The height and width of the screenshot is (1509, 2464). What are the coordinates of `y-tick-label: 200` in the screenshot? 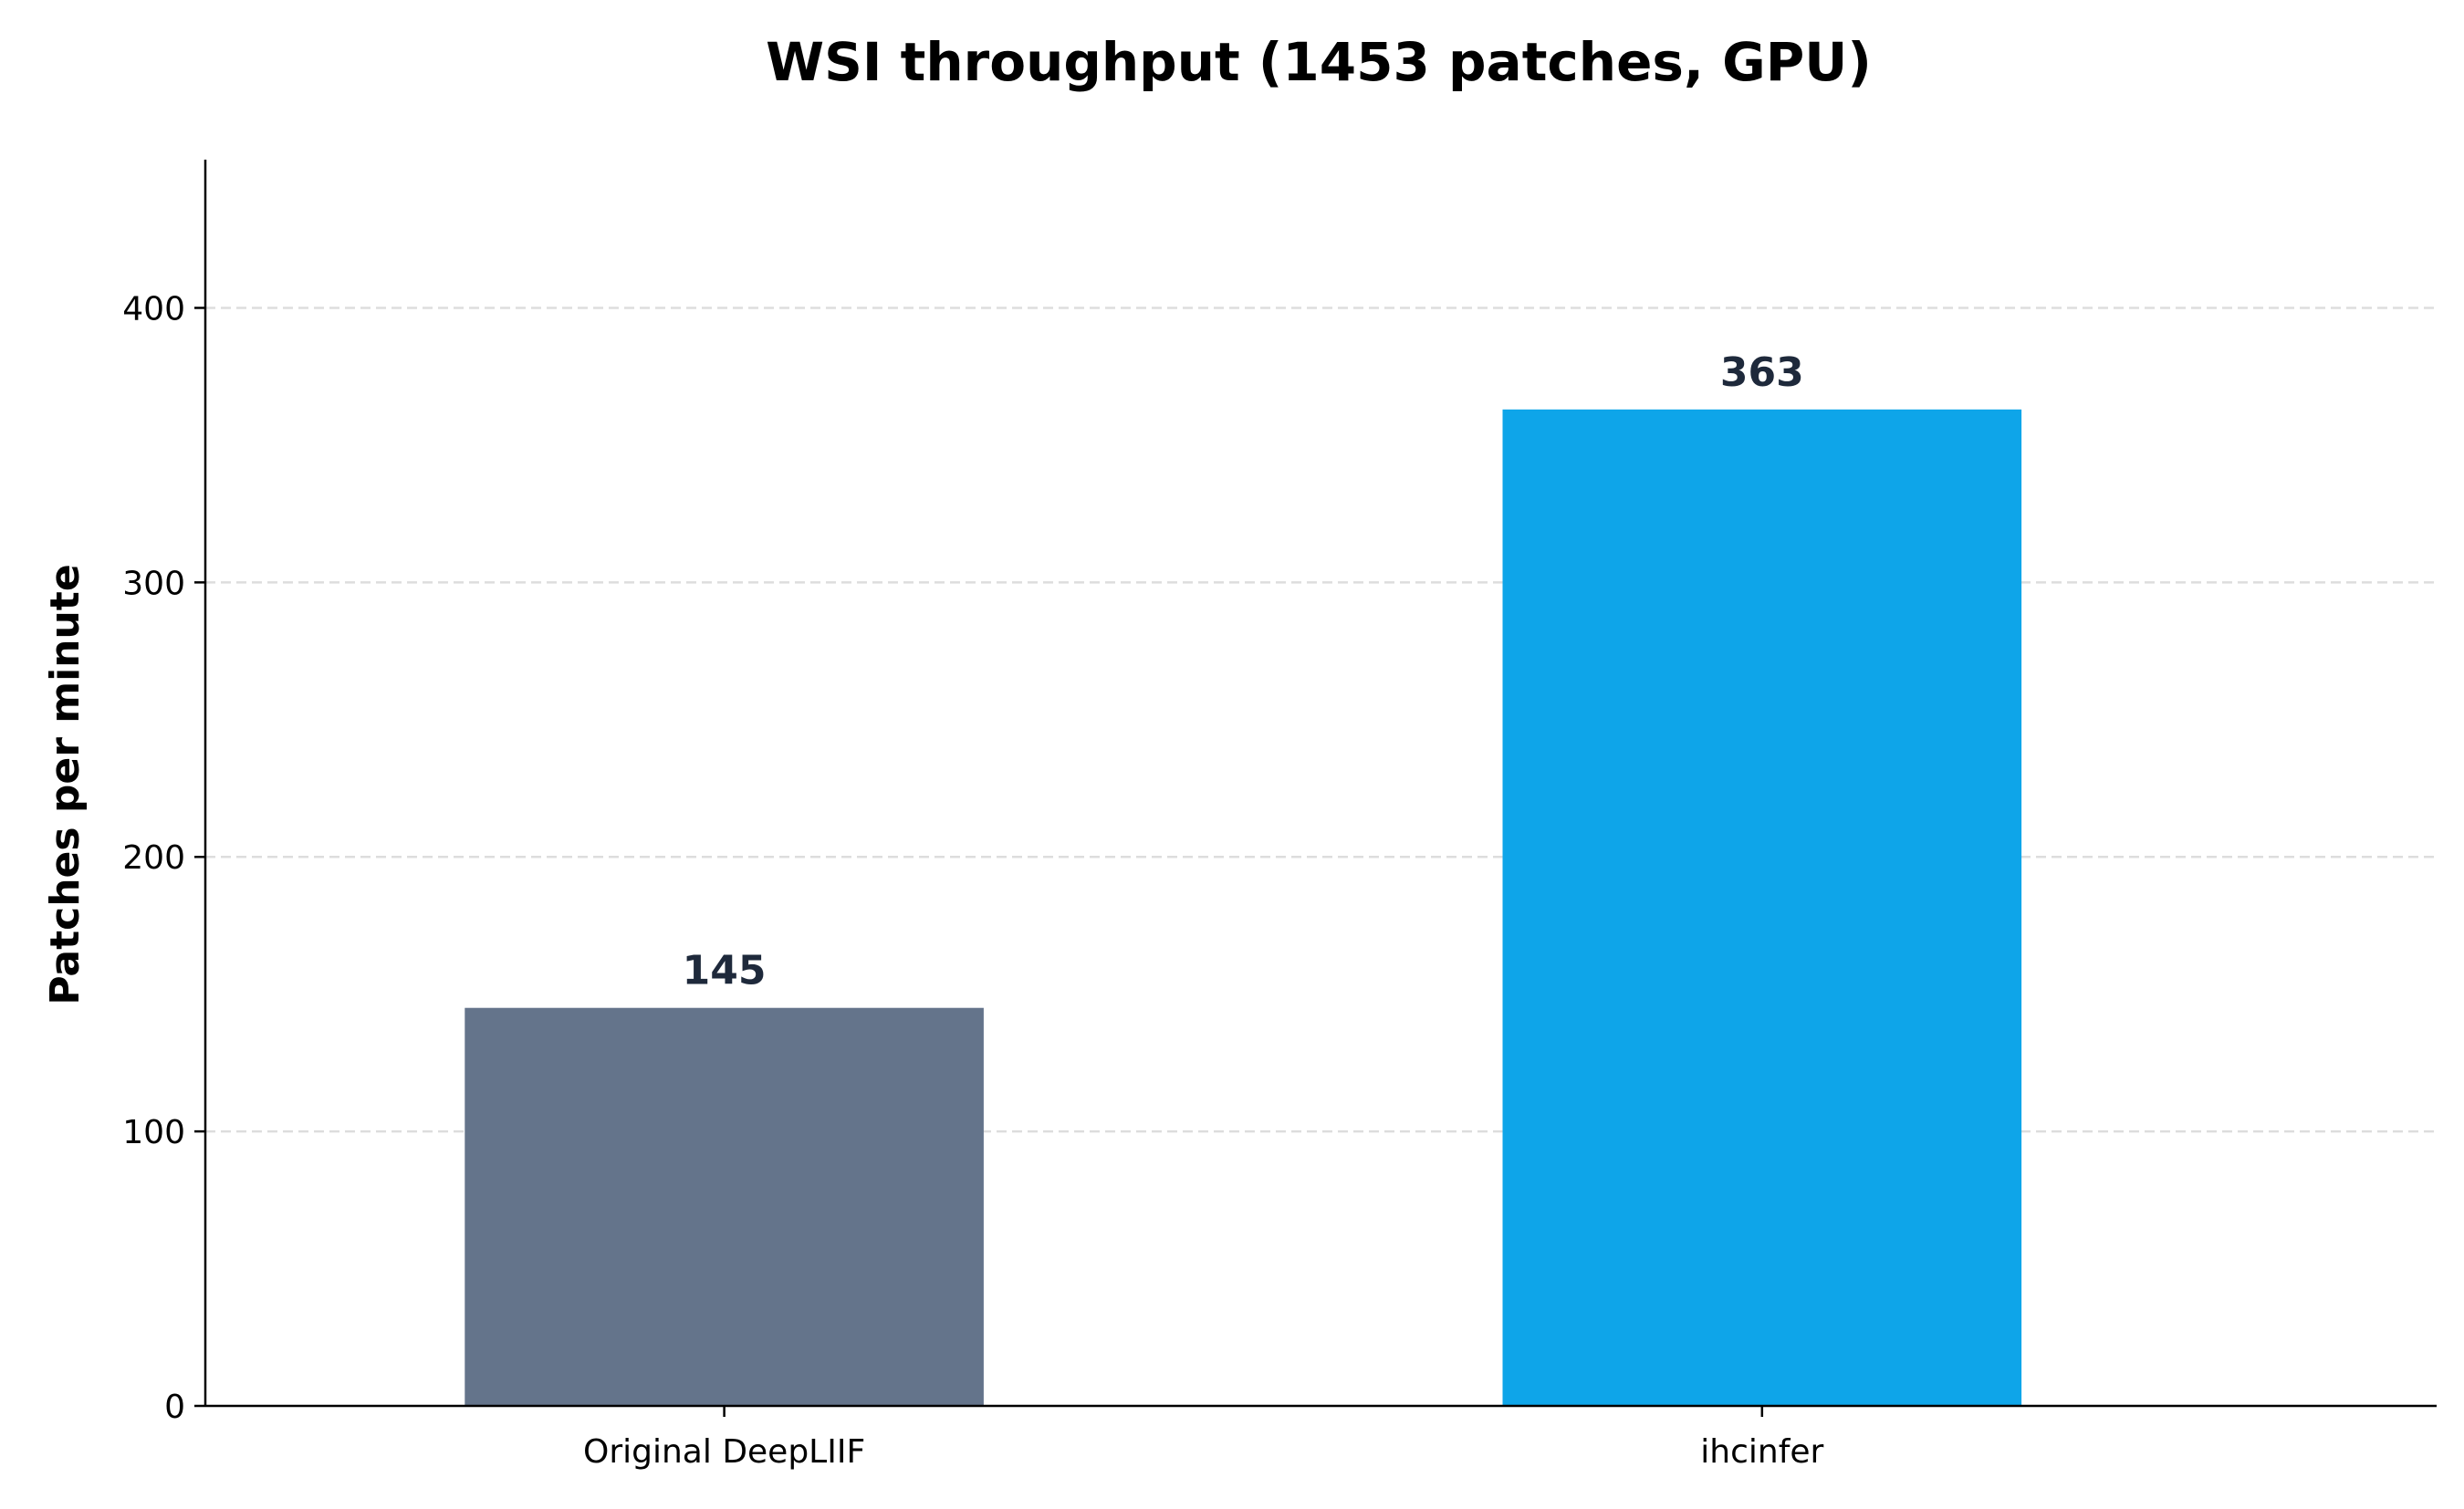 It's located at (153, 858).